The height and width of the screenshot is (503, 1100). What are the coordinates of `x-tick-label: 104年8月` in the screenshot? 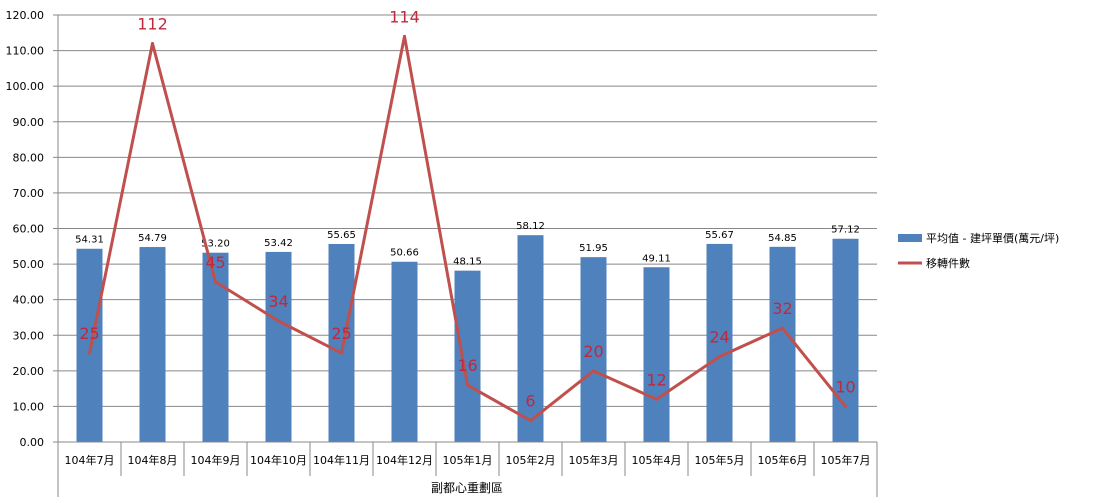 It's located at (153, 460).